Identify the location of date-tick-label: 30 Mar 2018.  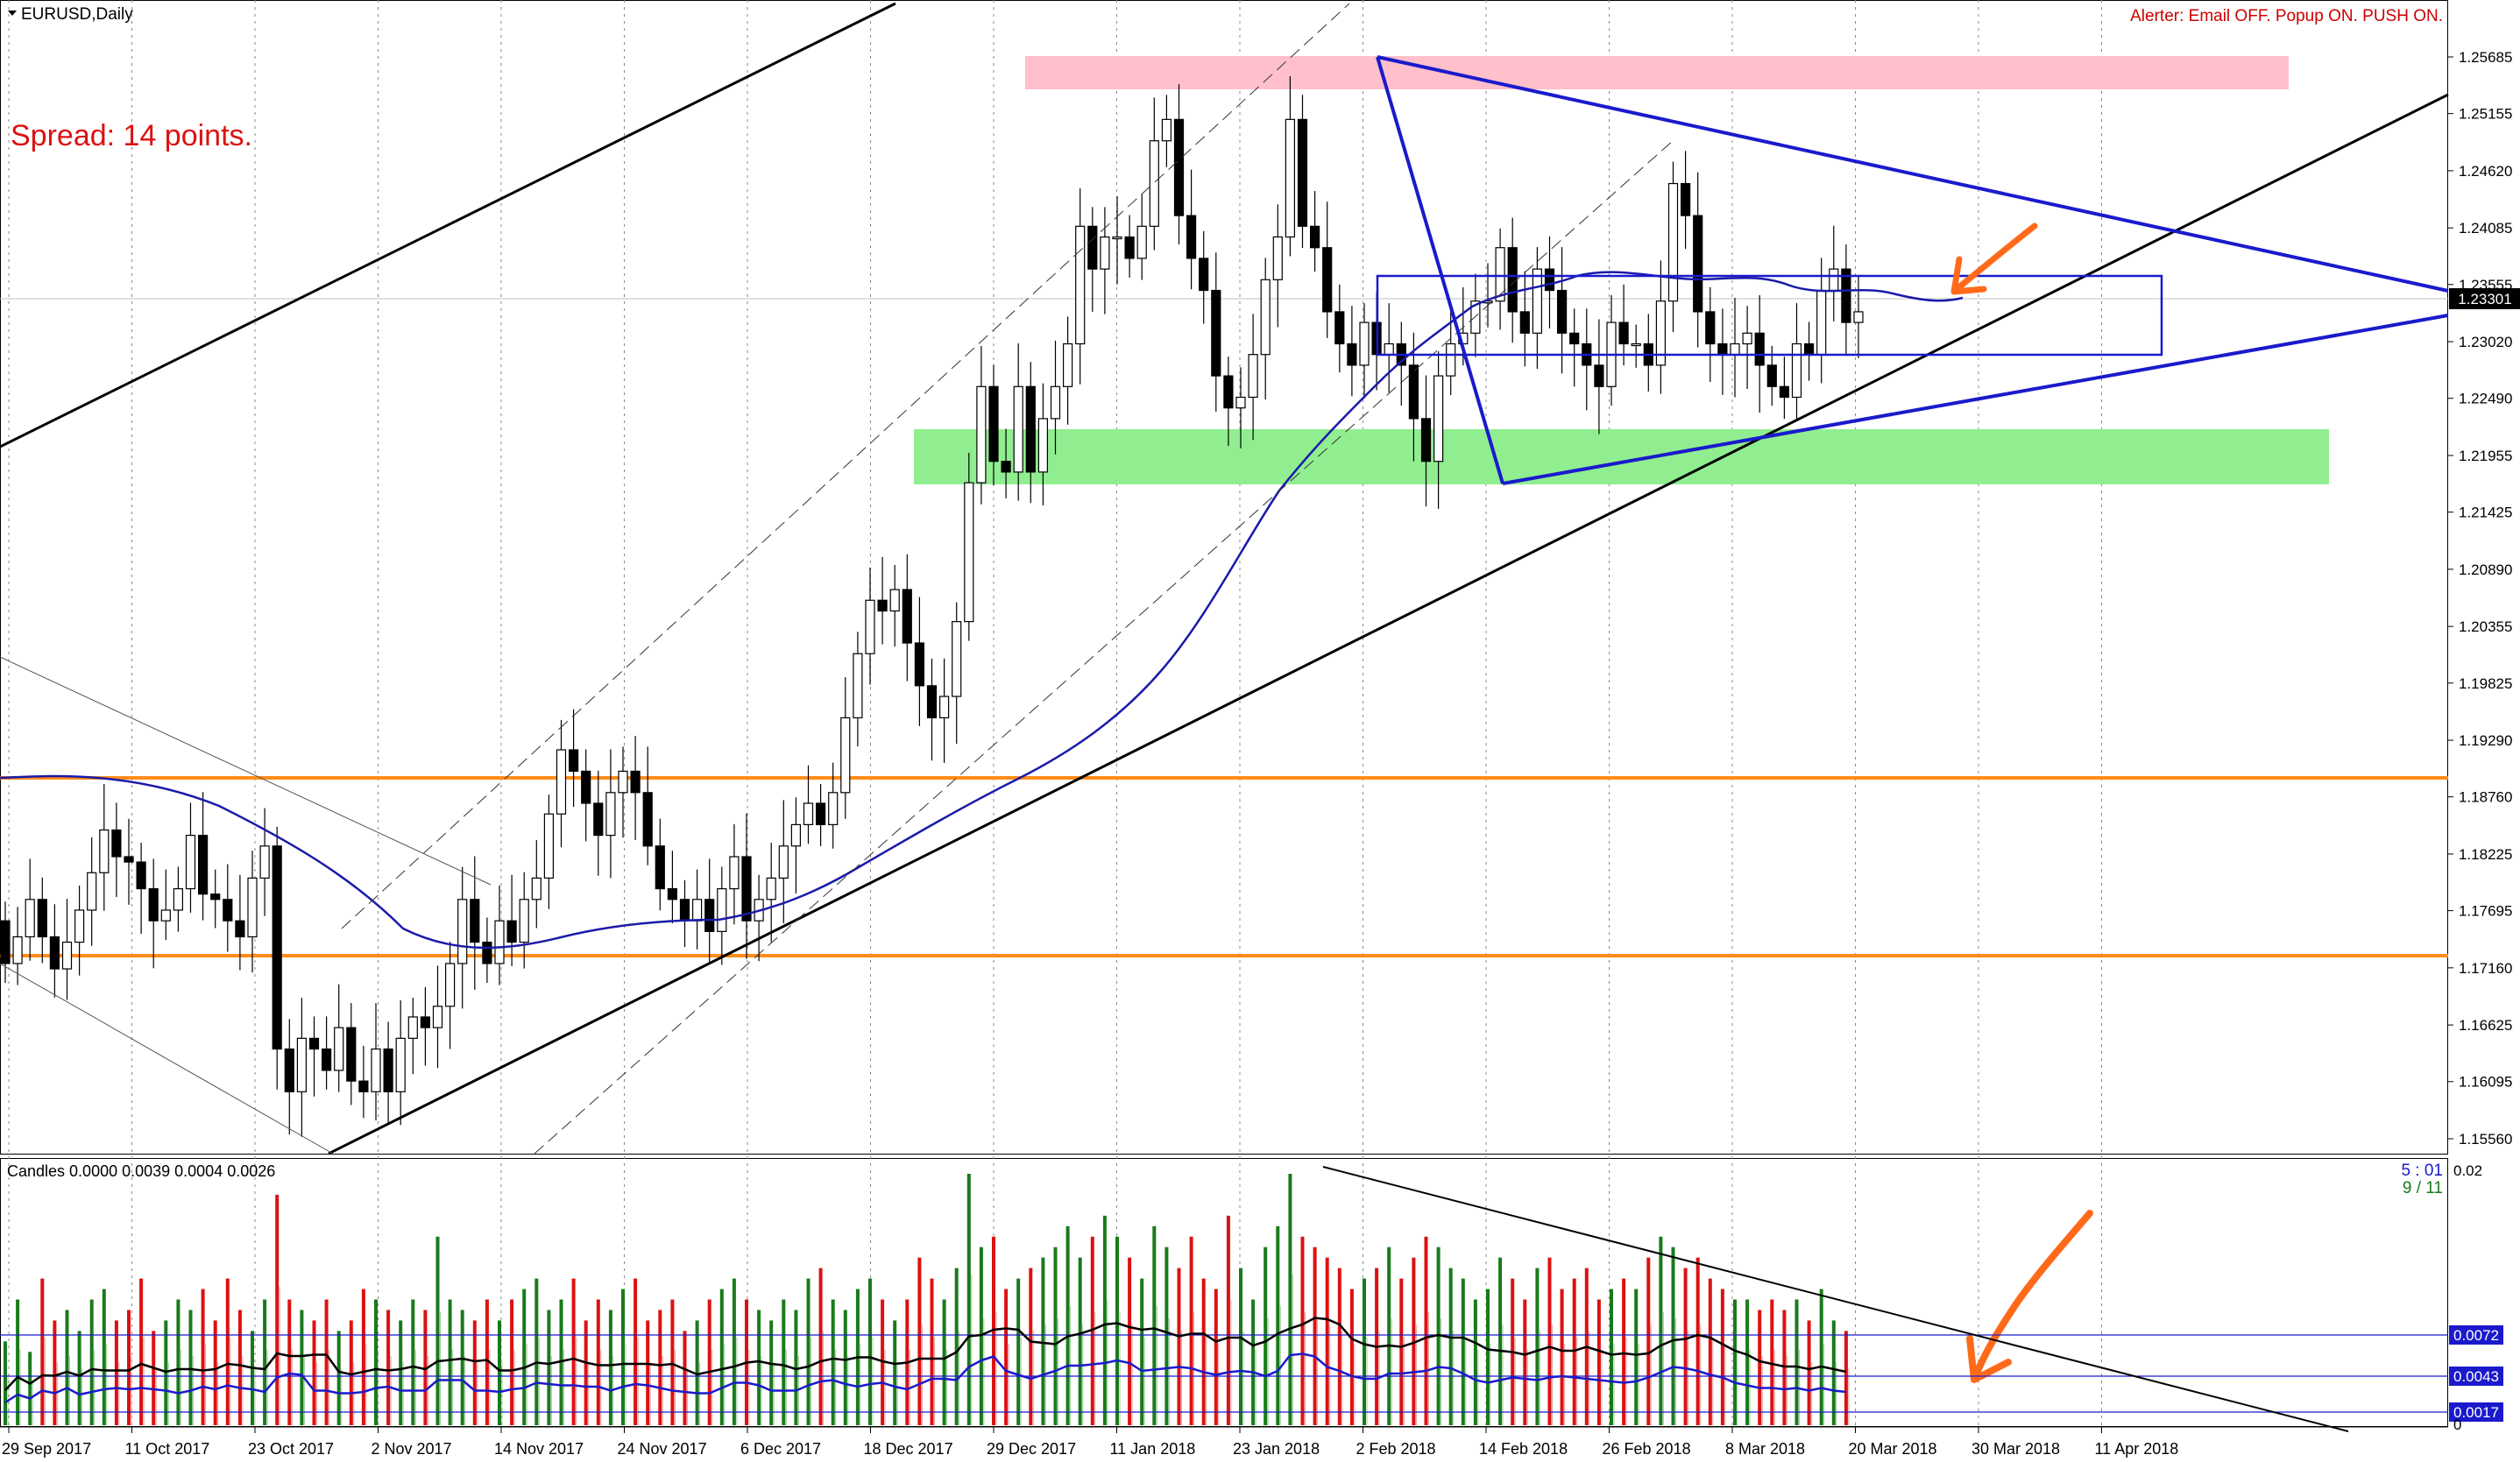
(2015, 1449).